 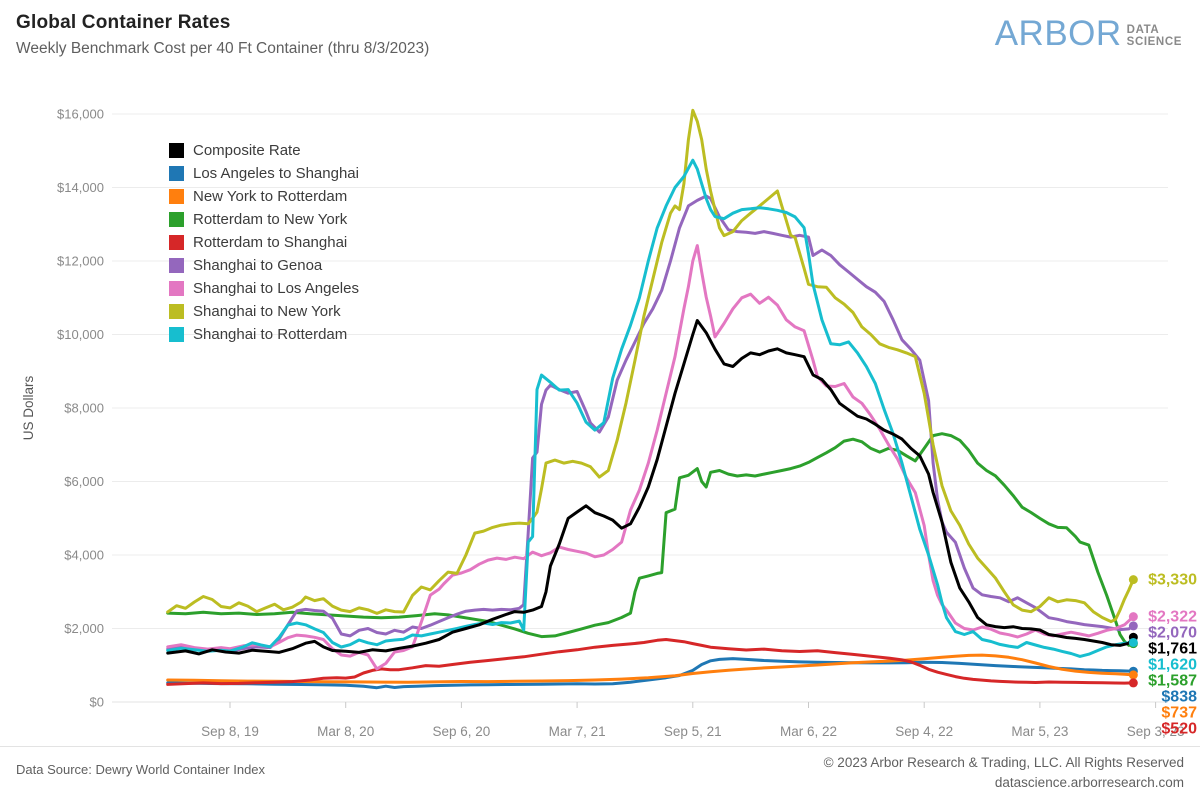 I want to click on legend-item-new-york-to-rotterdam: New York to Rotterdam, so click(x=264, y=196).